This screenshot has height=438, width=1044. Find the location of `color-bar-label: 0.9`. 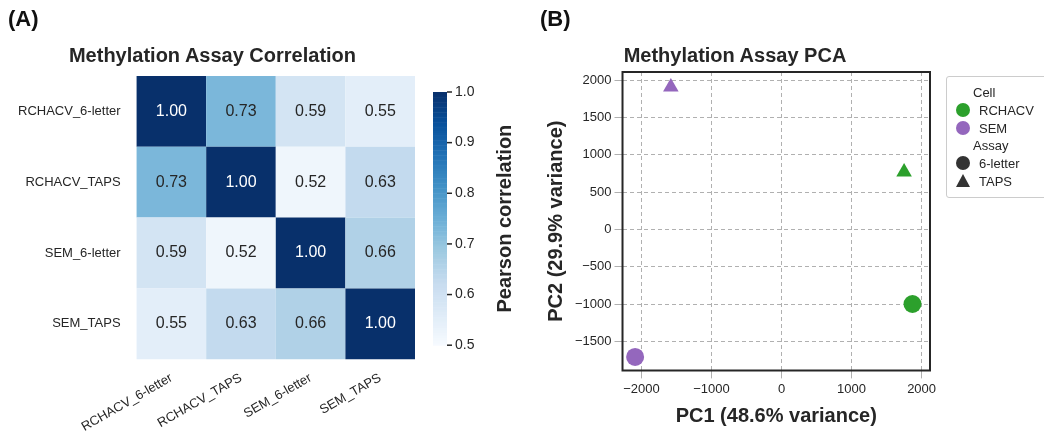

color-bar-label: 0.9 is located at coordinates (465, 141).